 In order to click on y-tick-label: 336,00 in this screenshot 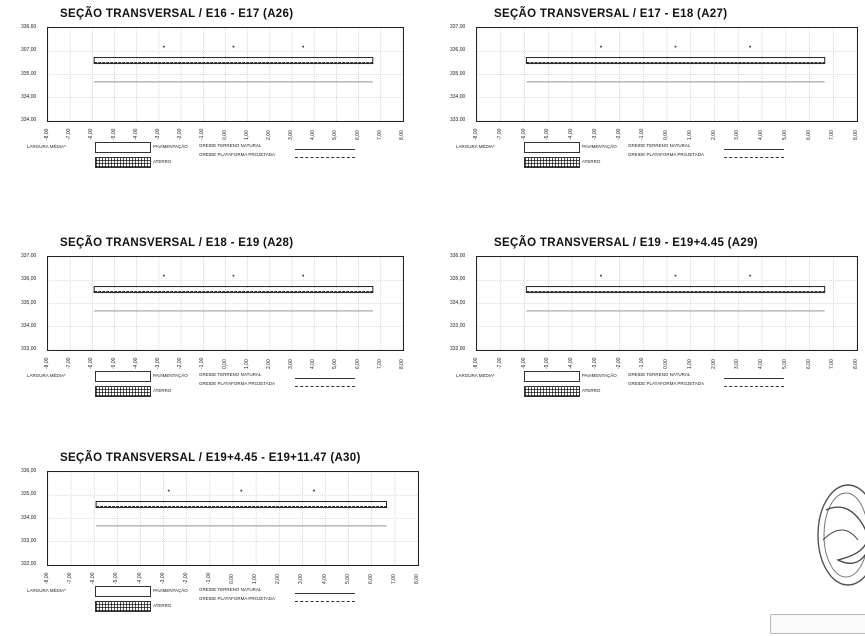, I will do `click(29, 471)`.